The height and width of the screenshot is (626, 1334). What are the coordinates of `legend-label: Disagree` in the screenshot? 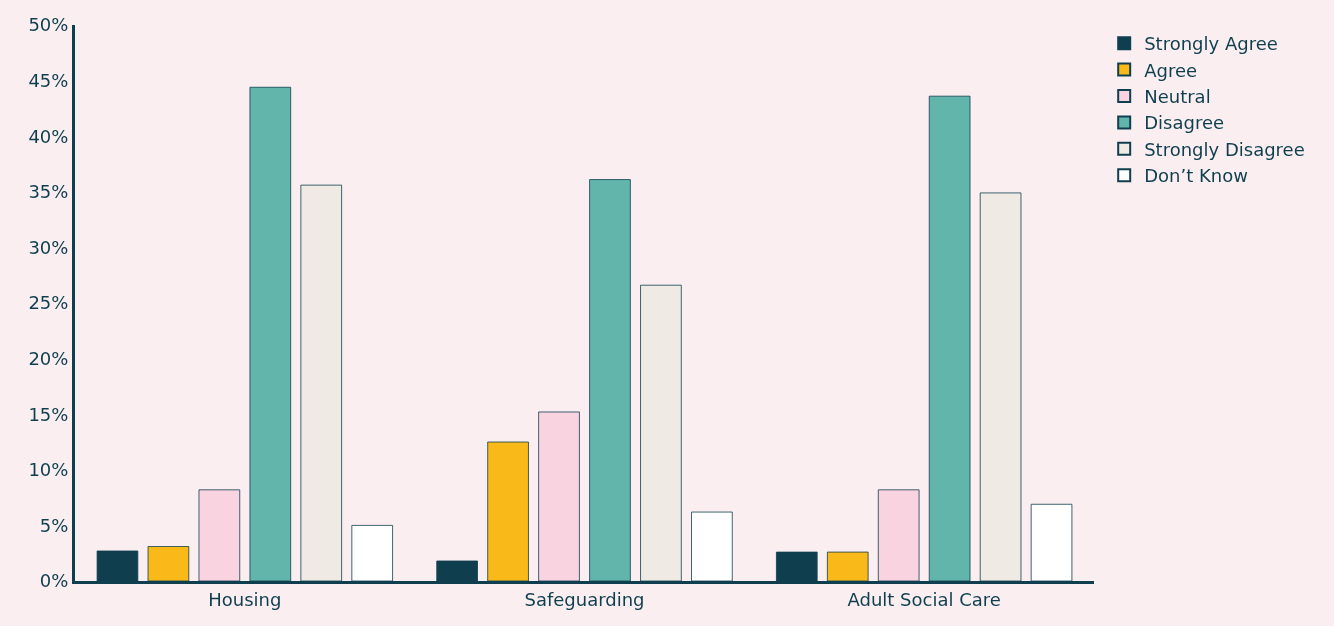 It's located at (1184, 123).